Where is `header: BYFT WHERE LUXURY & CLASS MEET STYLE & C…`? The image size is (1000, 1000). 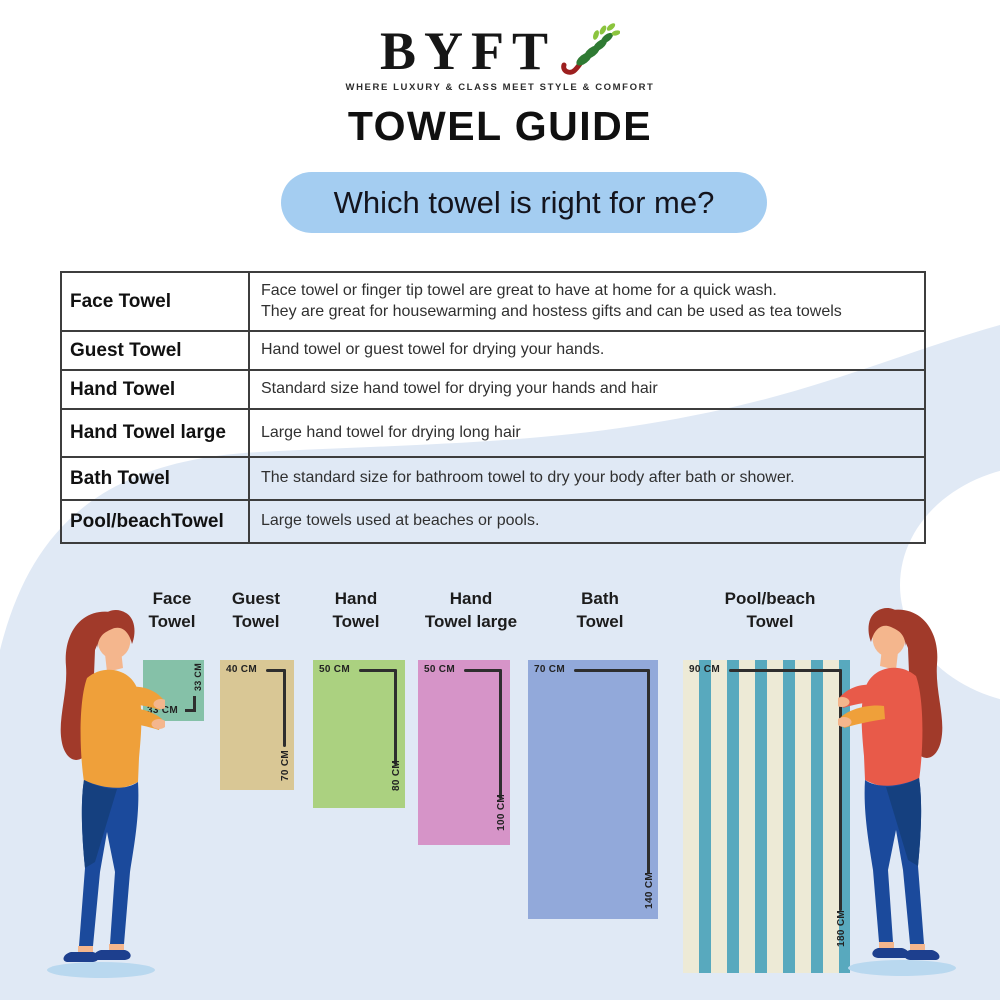 header: BYFT WHERE LUXURY & CLASS MEET STYLE & C… is located at coordinates (500, 85).